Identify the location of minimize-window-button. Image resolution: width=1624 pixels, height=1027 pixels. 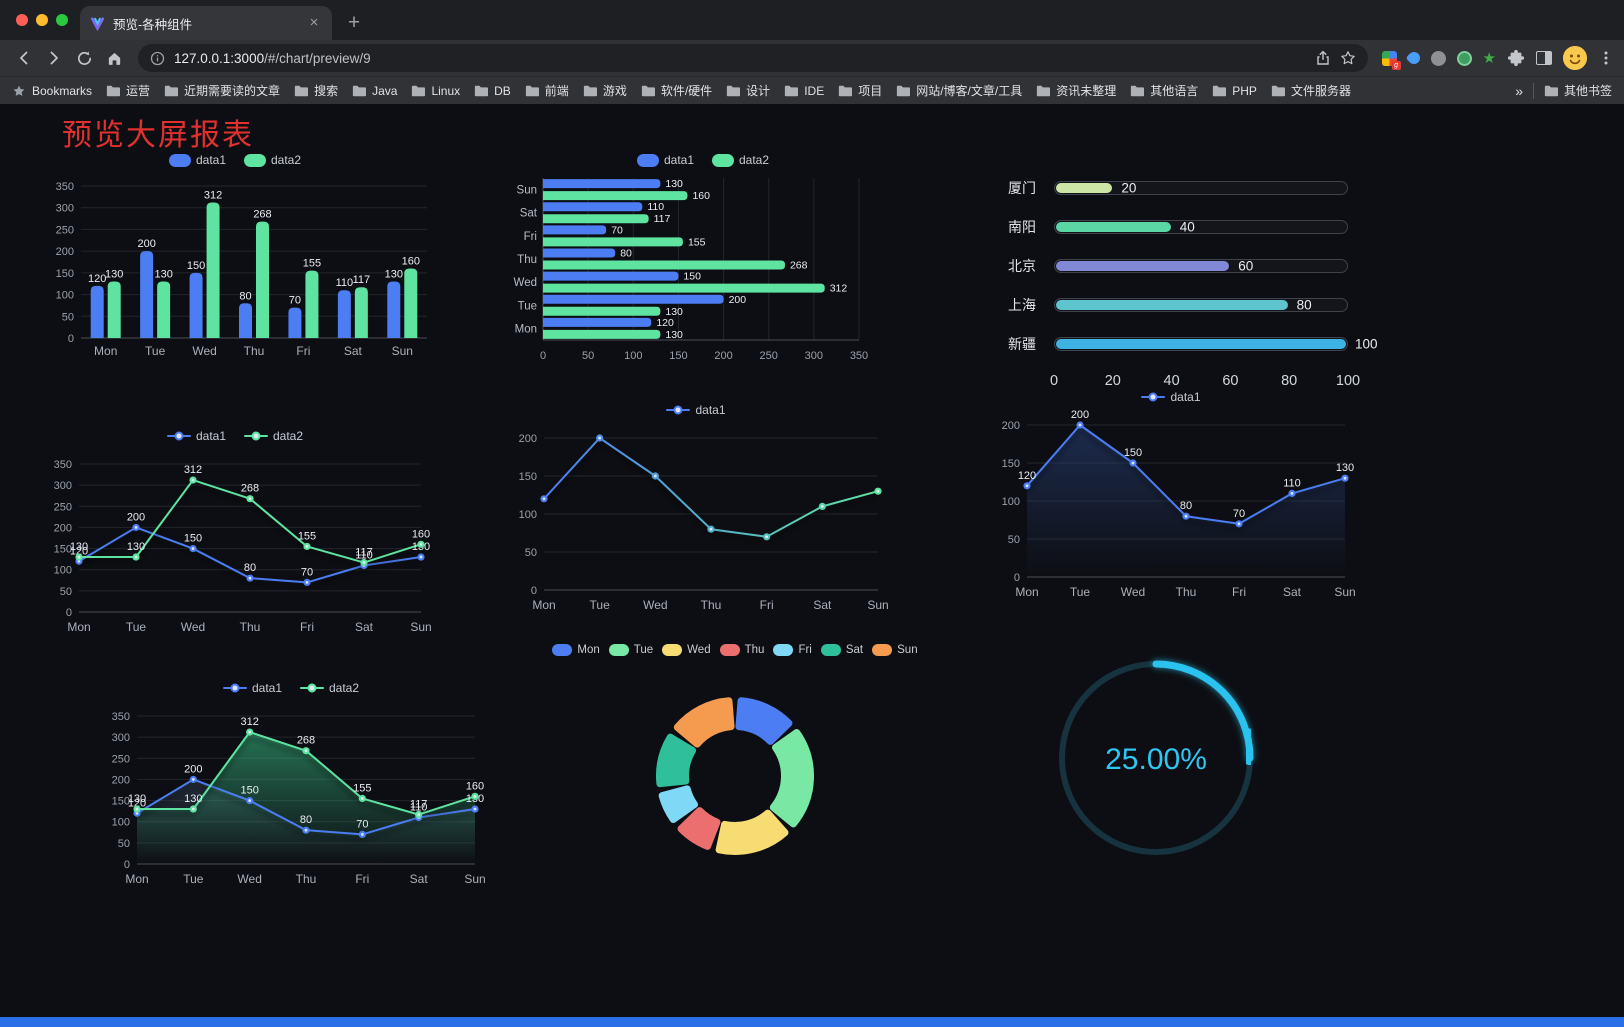
(42, 20).